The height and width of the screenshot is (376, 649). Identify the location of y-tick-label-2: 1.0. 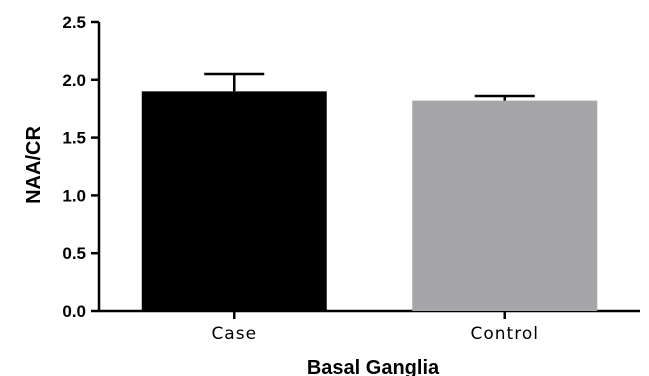
(74, 195).